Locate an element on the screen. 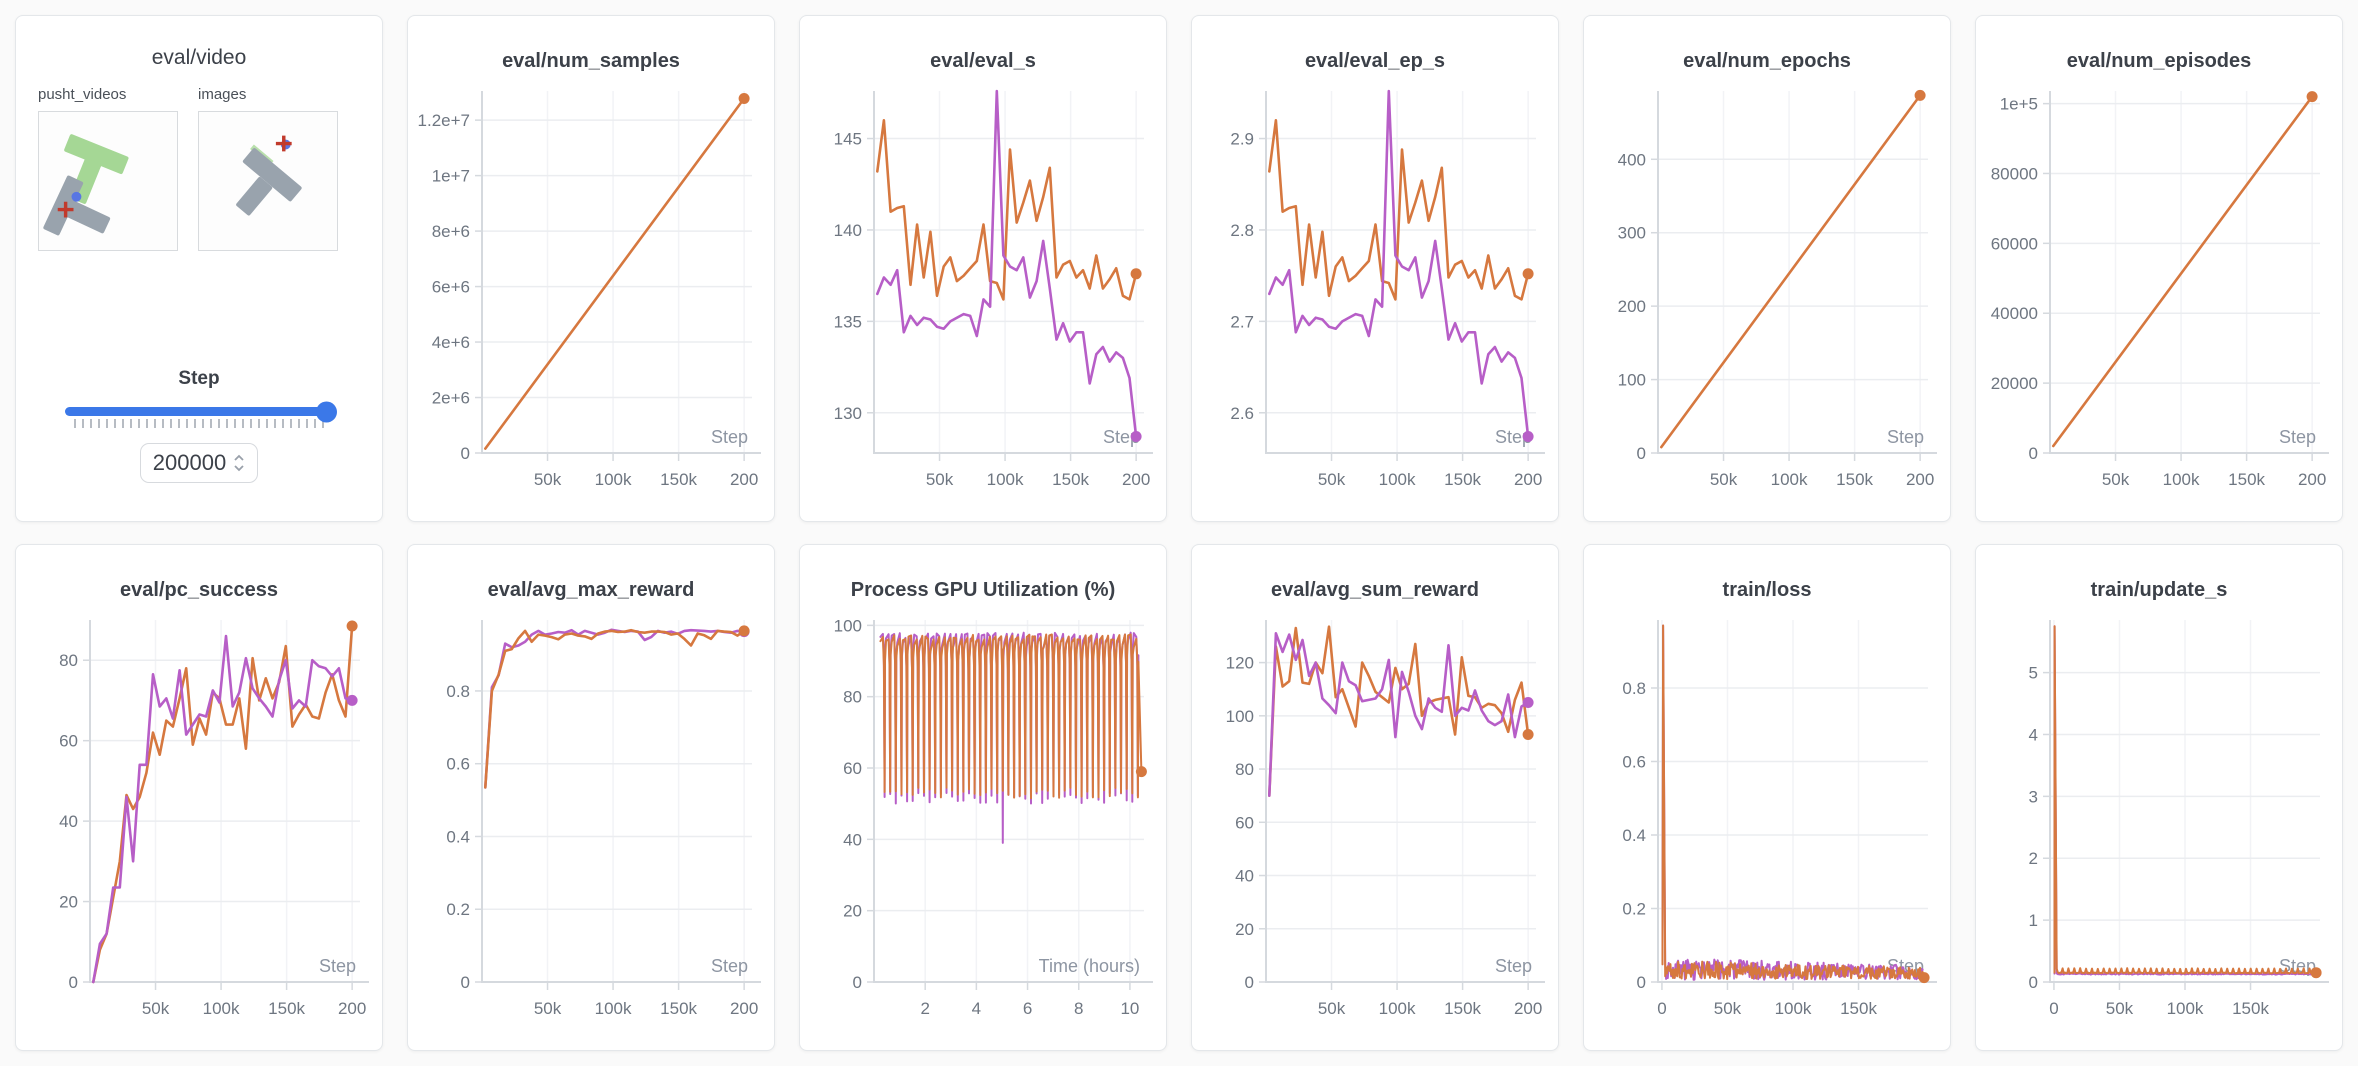  chart-title: eval/pc_success is located at coordinates (199, 590).